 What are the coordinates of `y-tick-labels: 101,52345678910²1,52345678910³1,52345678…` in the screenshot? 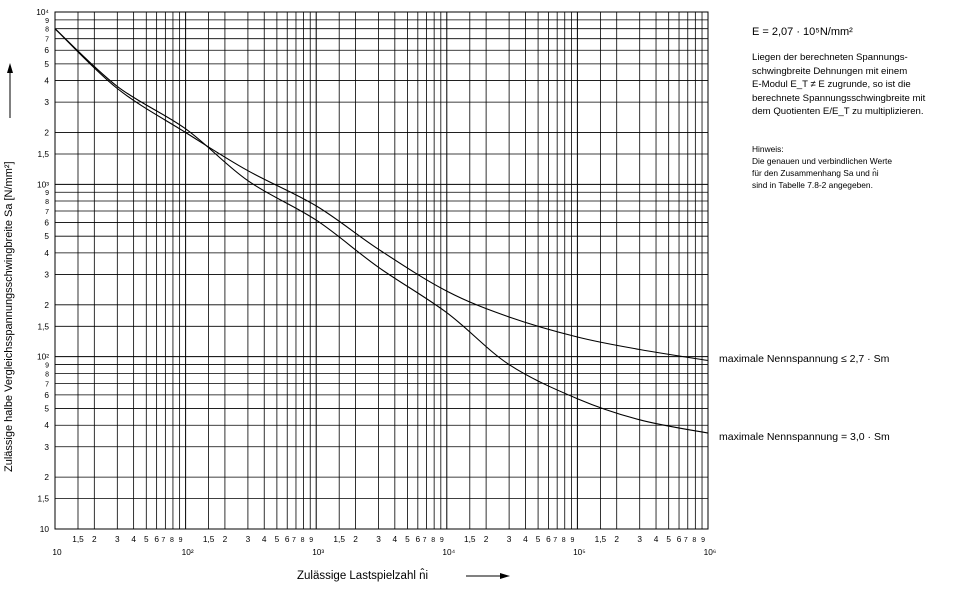 It's located at (42, 270).